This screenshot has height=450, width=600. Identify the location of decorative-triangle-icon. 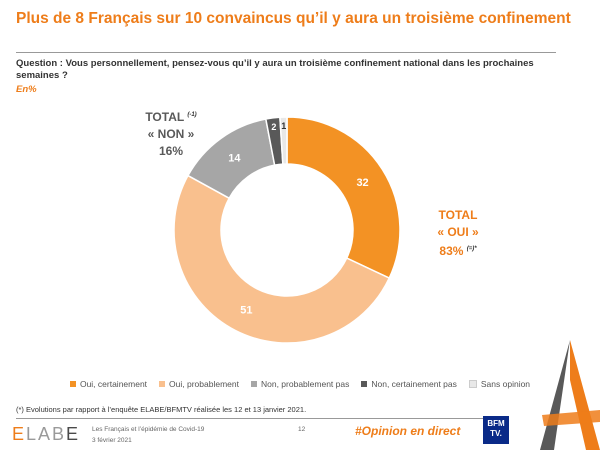
(570, 395).